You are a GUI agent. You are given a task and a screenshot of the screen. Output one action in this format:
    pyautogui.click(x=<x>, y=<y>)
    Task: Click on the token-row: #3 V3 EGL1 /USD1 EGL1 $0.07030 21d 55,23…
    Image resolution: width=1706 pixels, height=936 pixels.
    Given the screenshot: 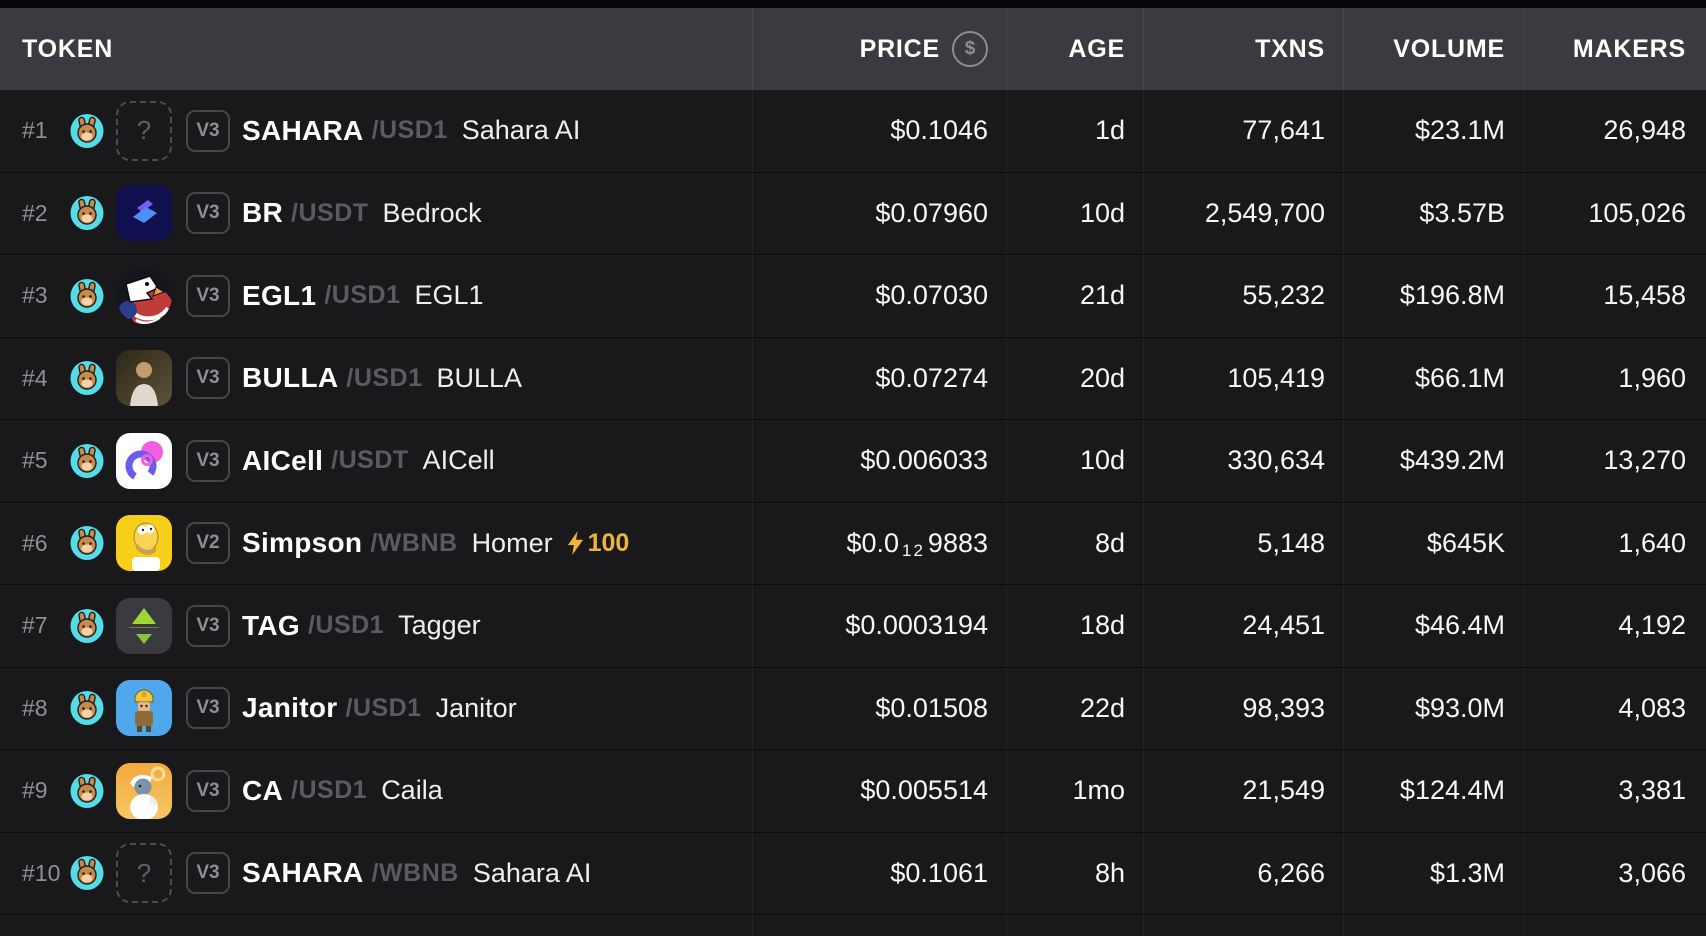 What is the action you would take?
    pyautogui.click(x=853, y=296)
    